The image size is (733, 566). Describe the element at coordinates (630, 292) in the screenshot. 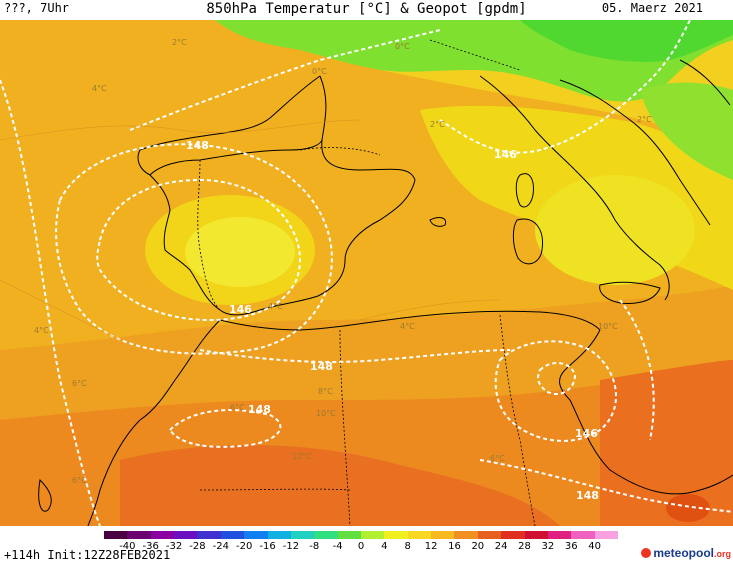

I see `coast-sicily` at that location.